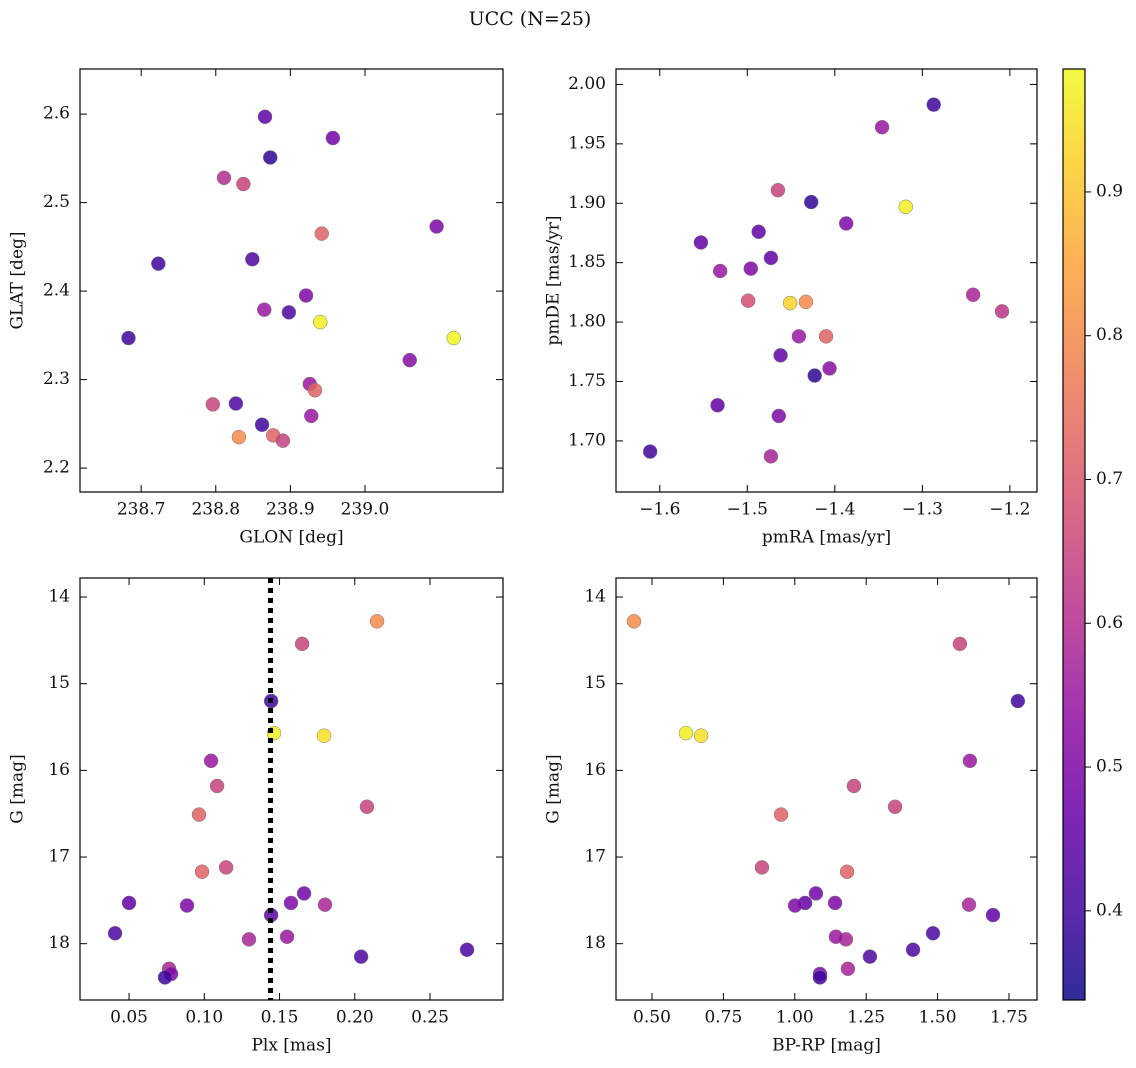 This screenshot has width=1136, height=1068. Describe the element at coordinates (280, 1018) in the screenshot. I see `x-tick-label: 0.15` at that location.